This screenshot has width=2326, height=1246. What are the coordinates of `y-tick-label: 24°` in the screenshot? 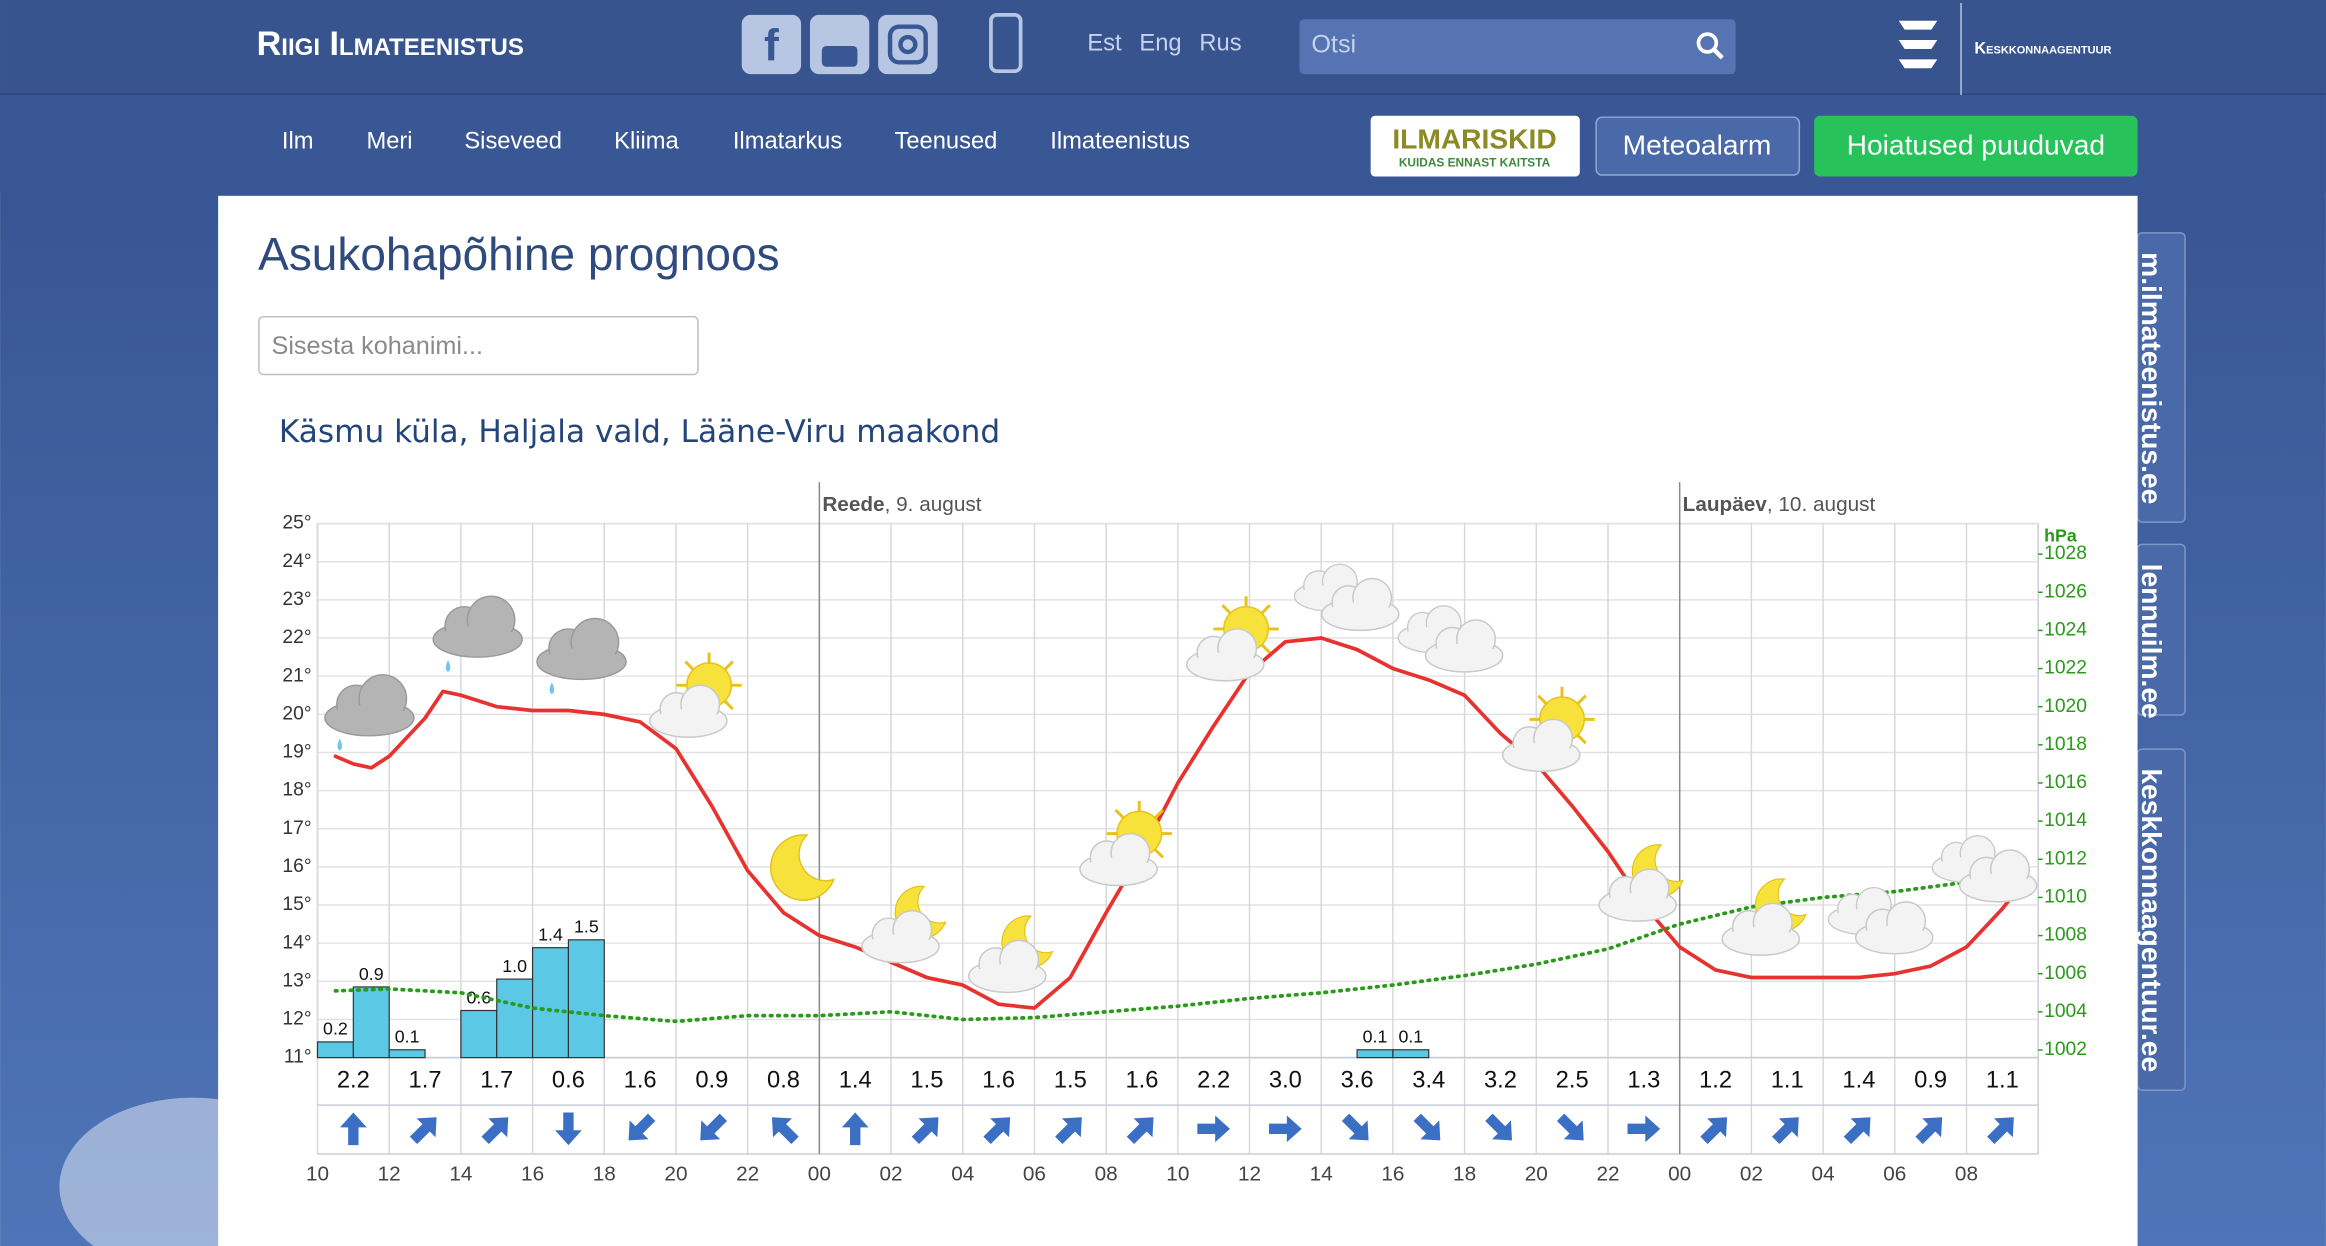 It's located at (296, 561).